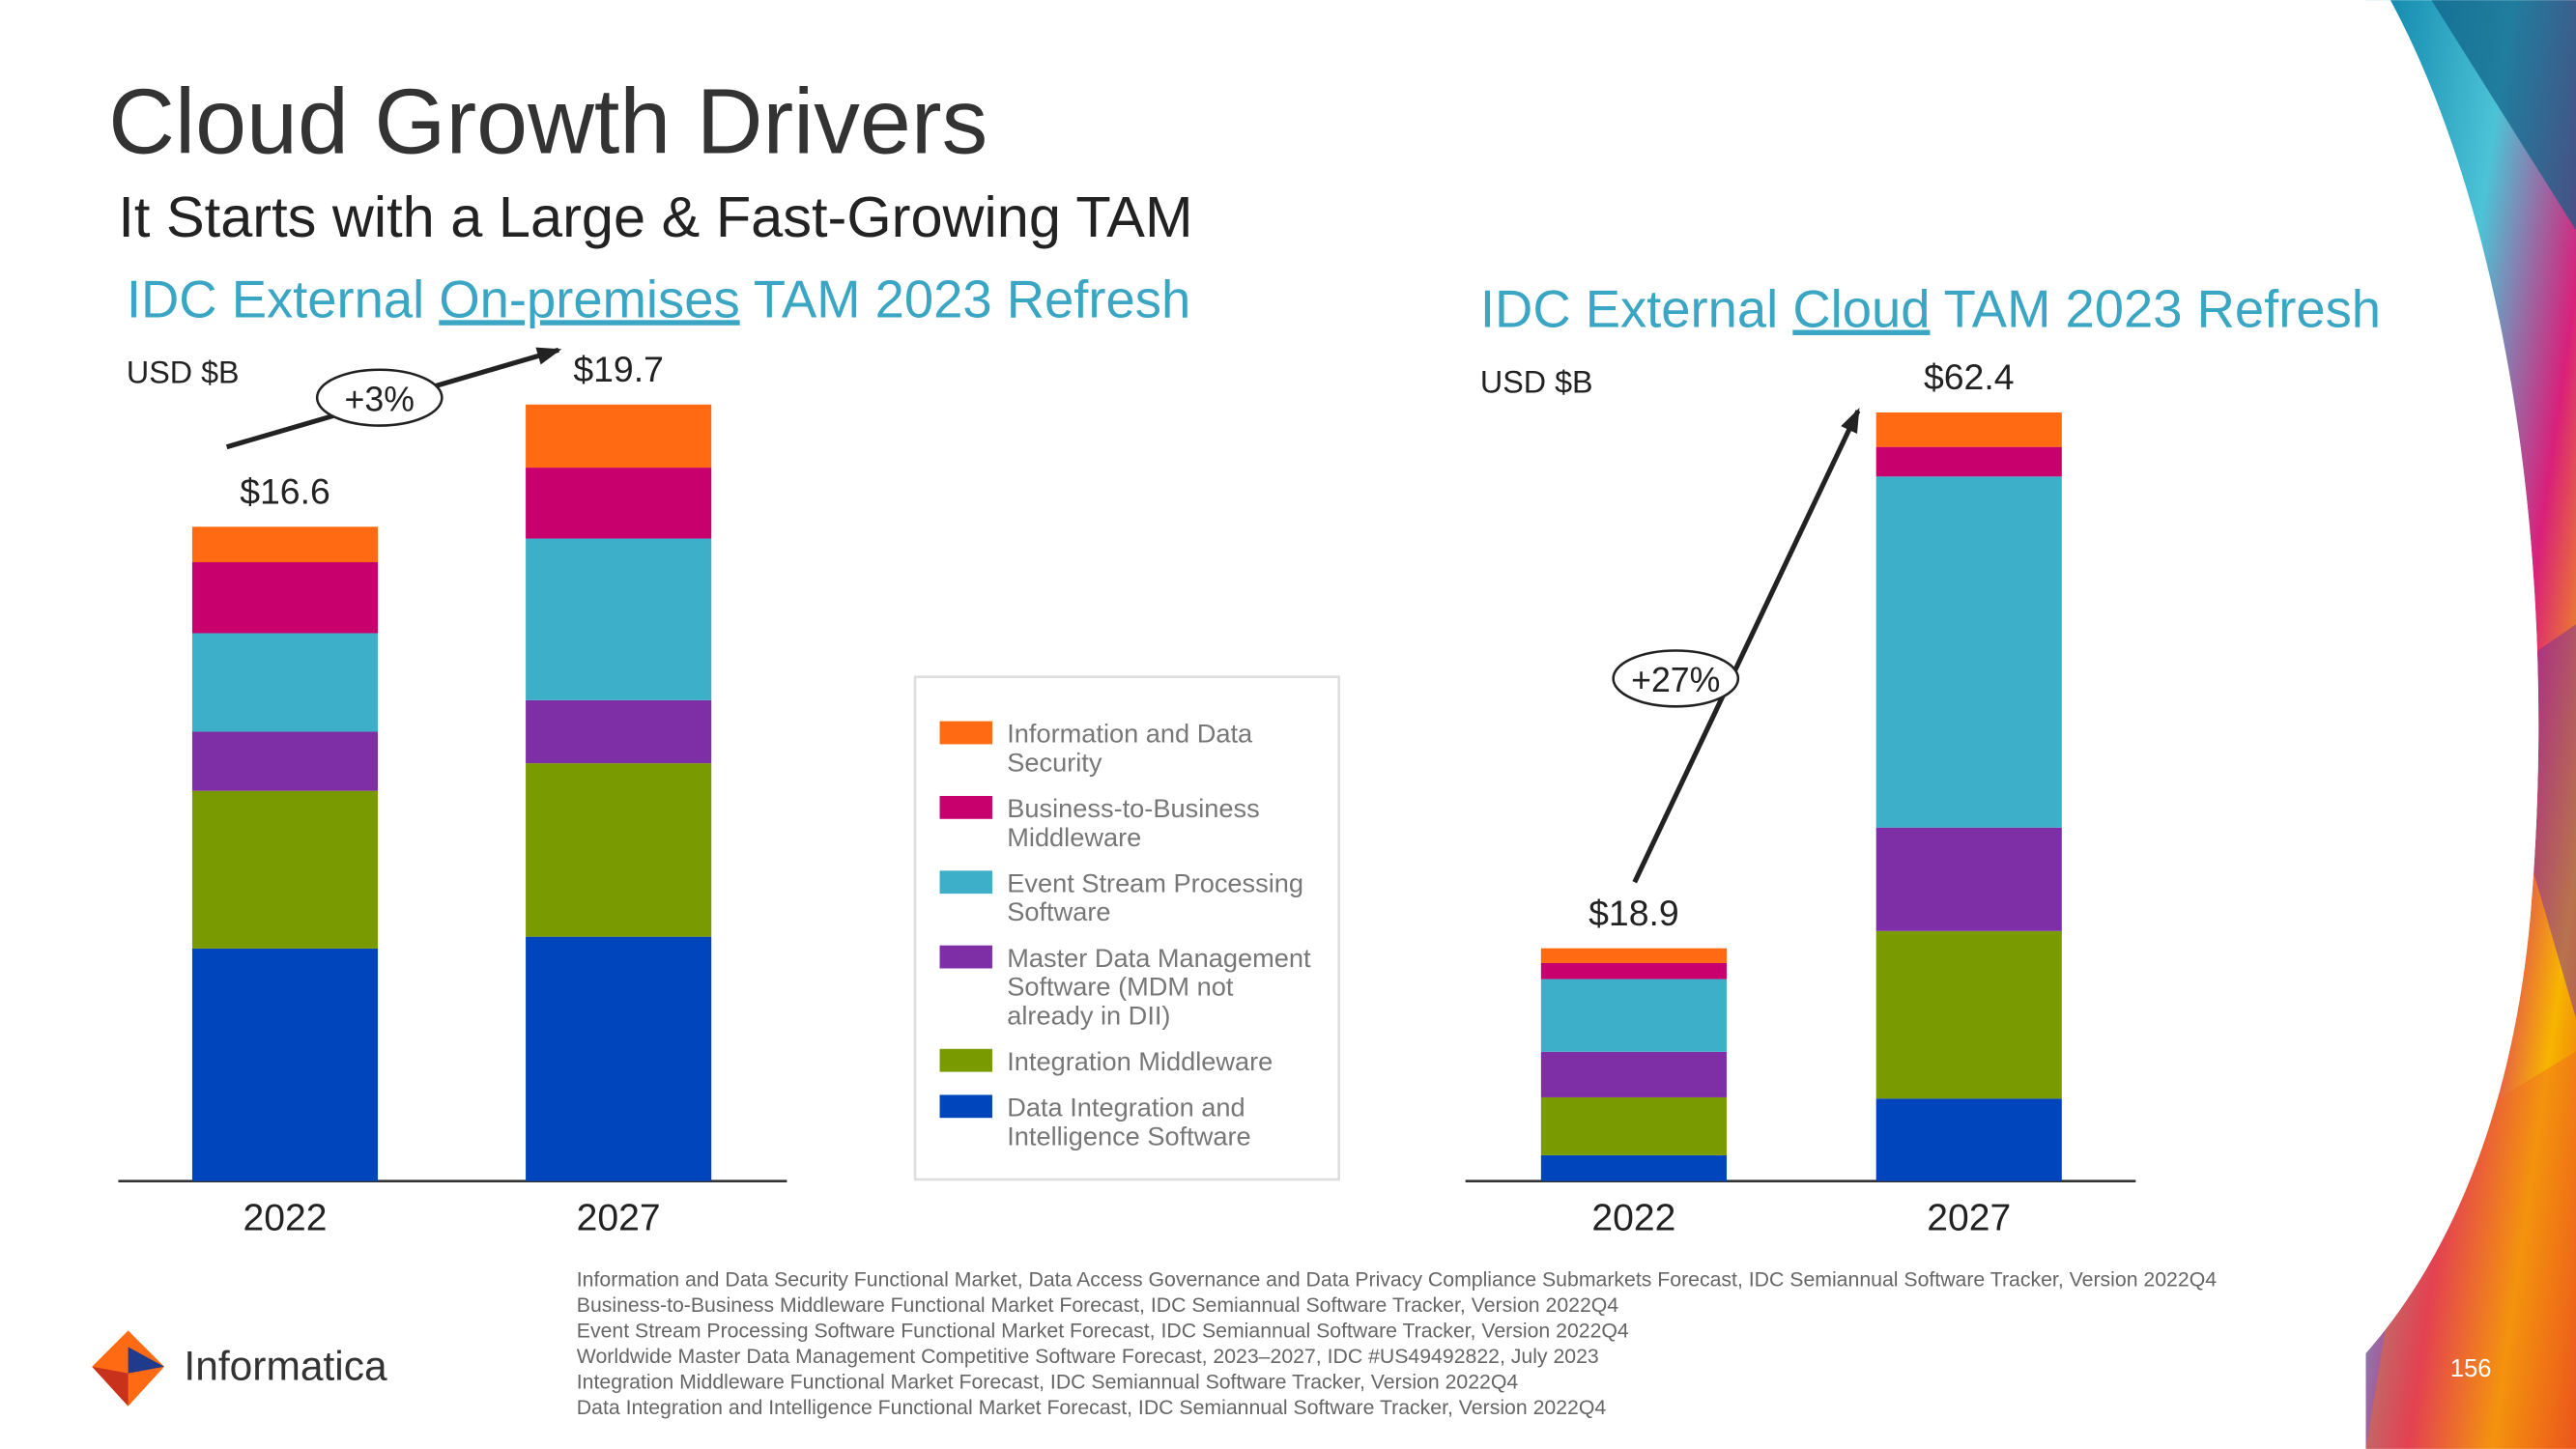  What do you see at coordinates (1861, 309) in the screenshot?
I see `chart-title-part: Cloud` at bounding box center [1861, 309].